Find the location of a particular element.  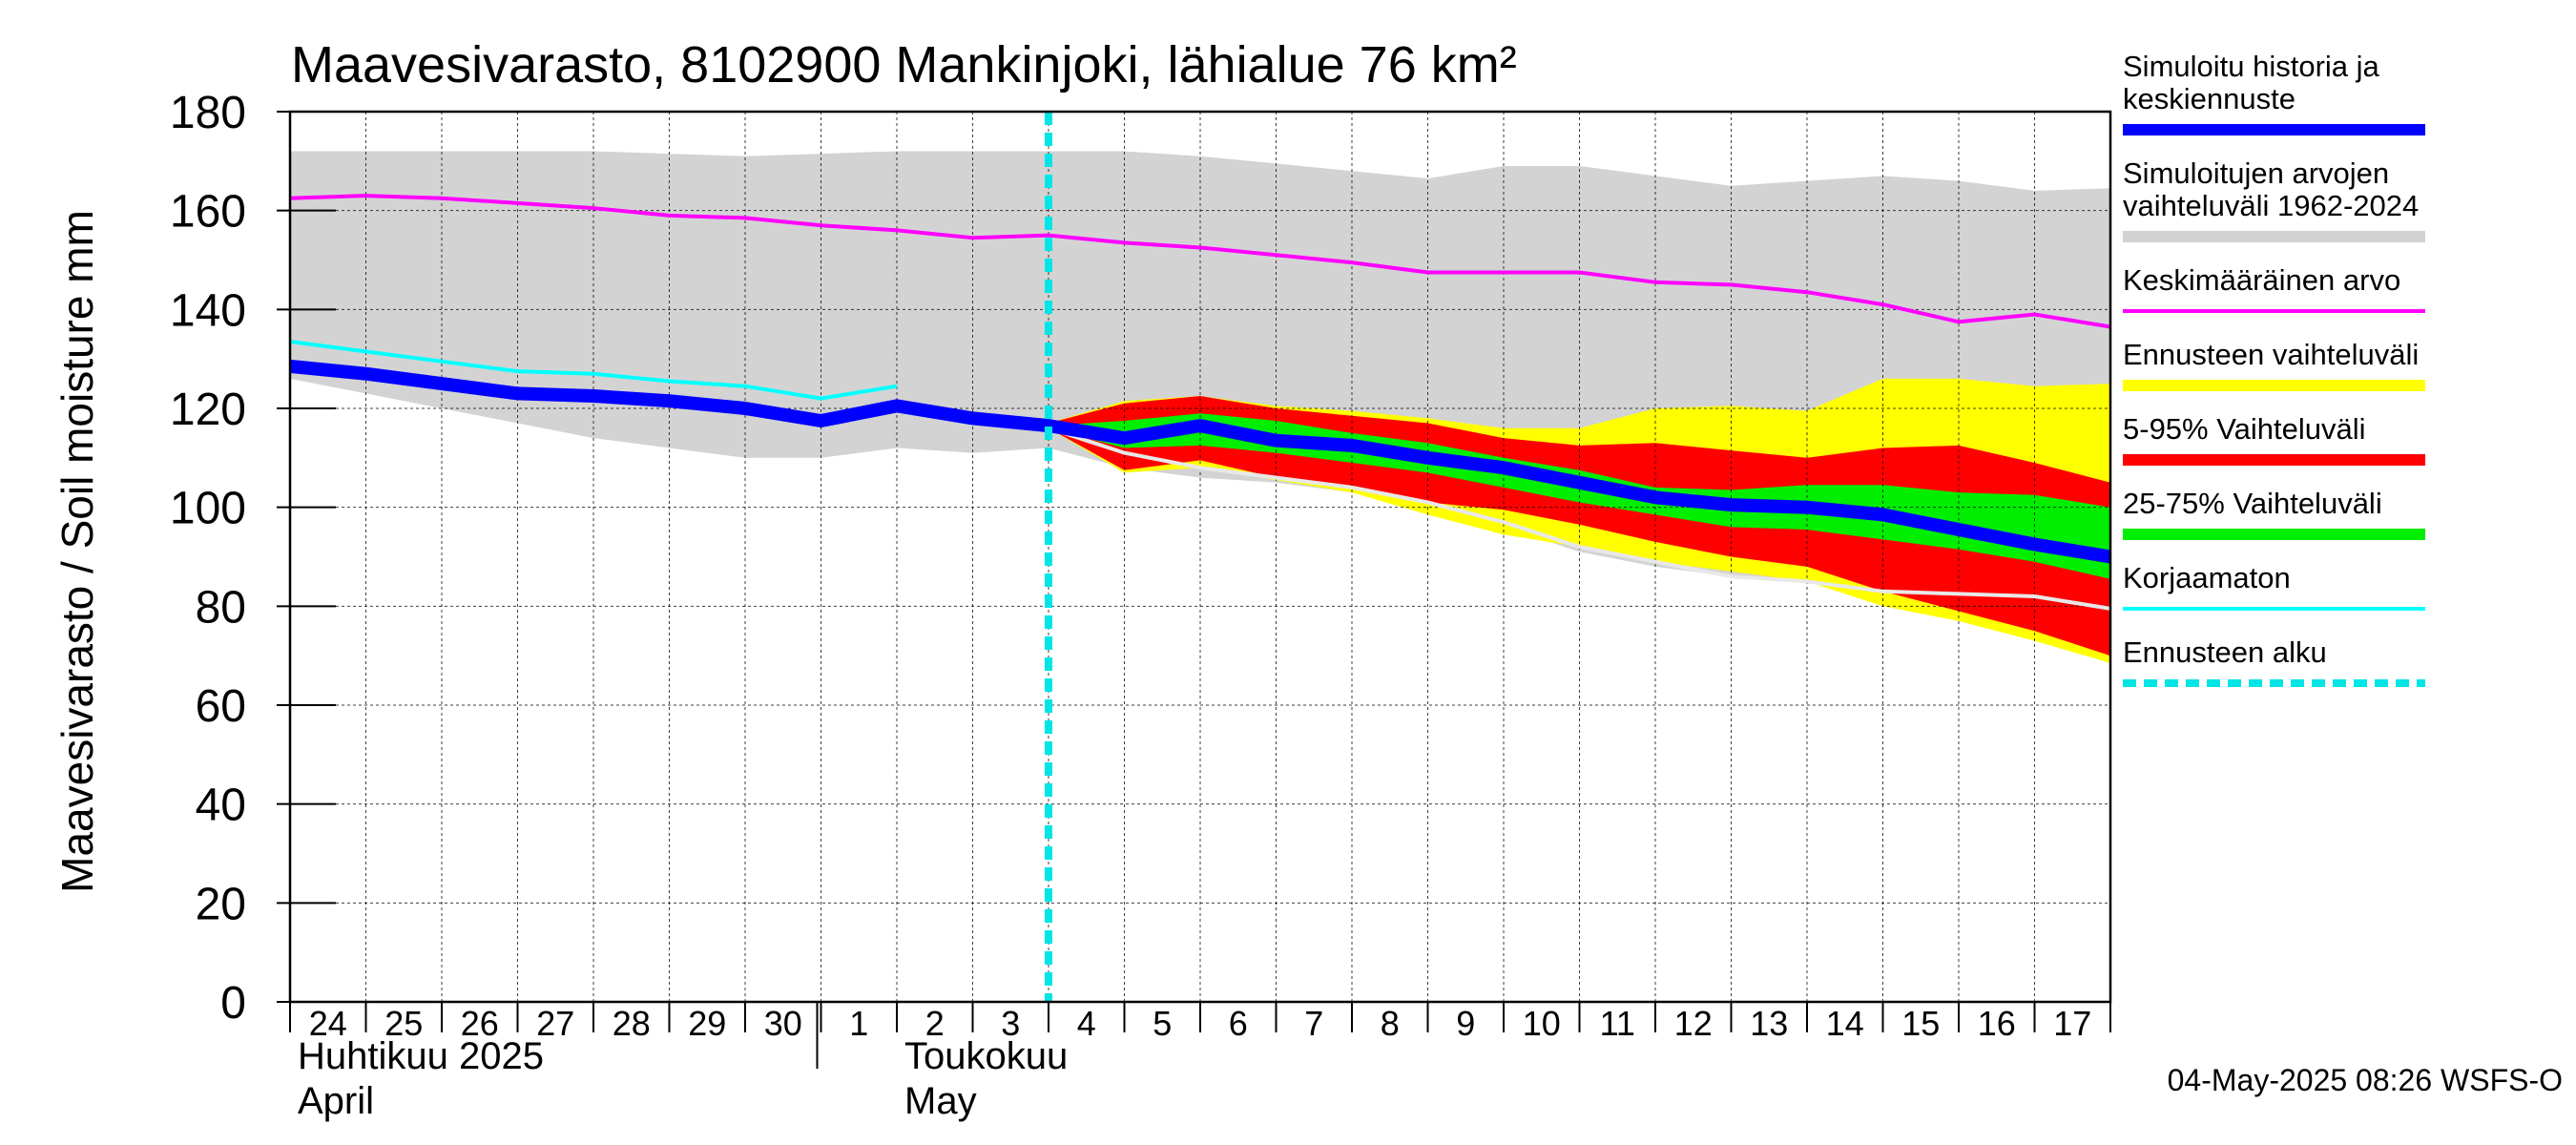

month-label-en: May is located at coordinates (940, 1101).